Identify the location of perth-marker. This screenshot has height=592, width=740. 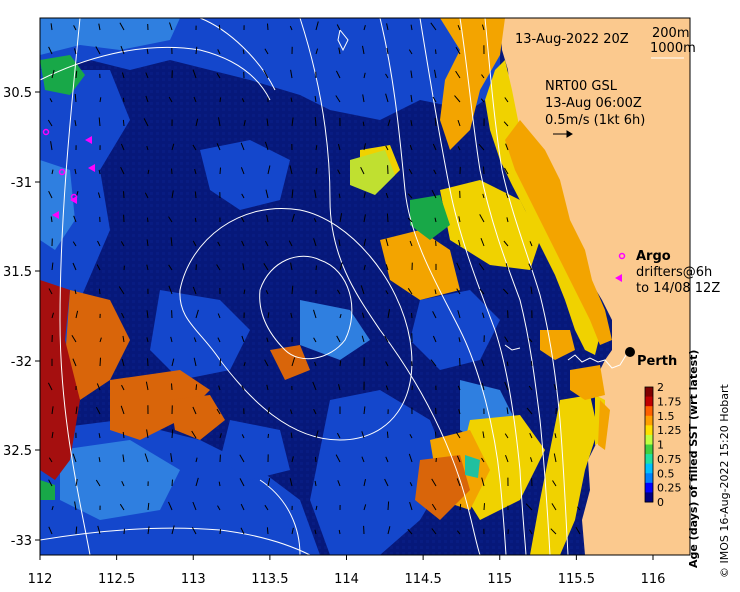
(630, 352).